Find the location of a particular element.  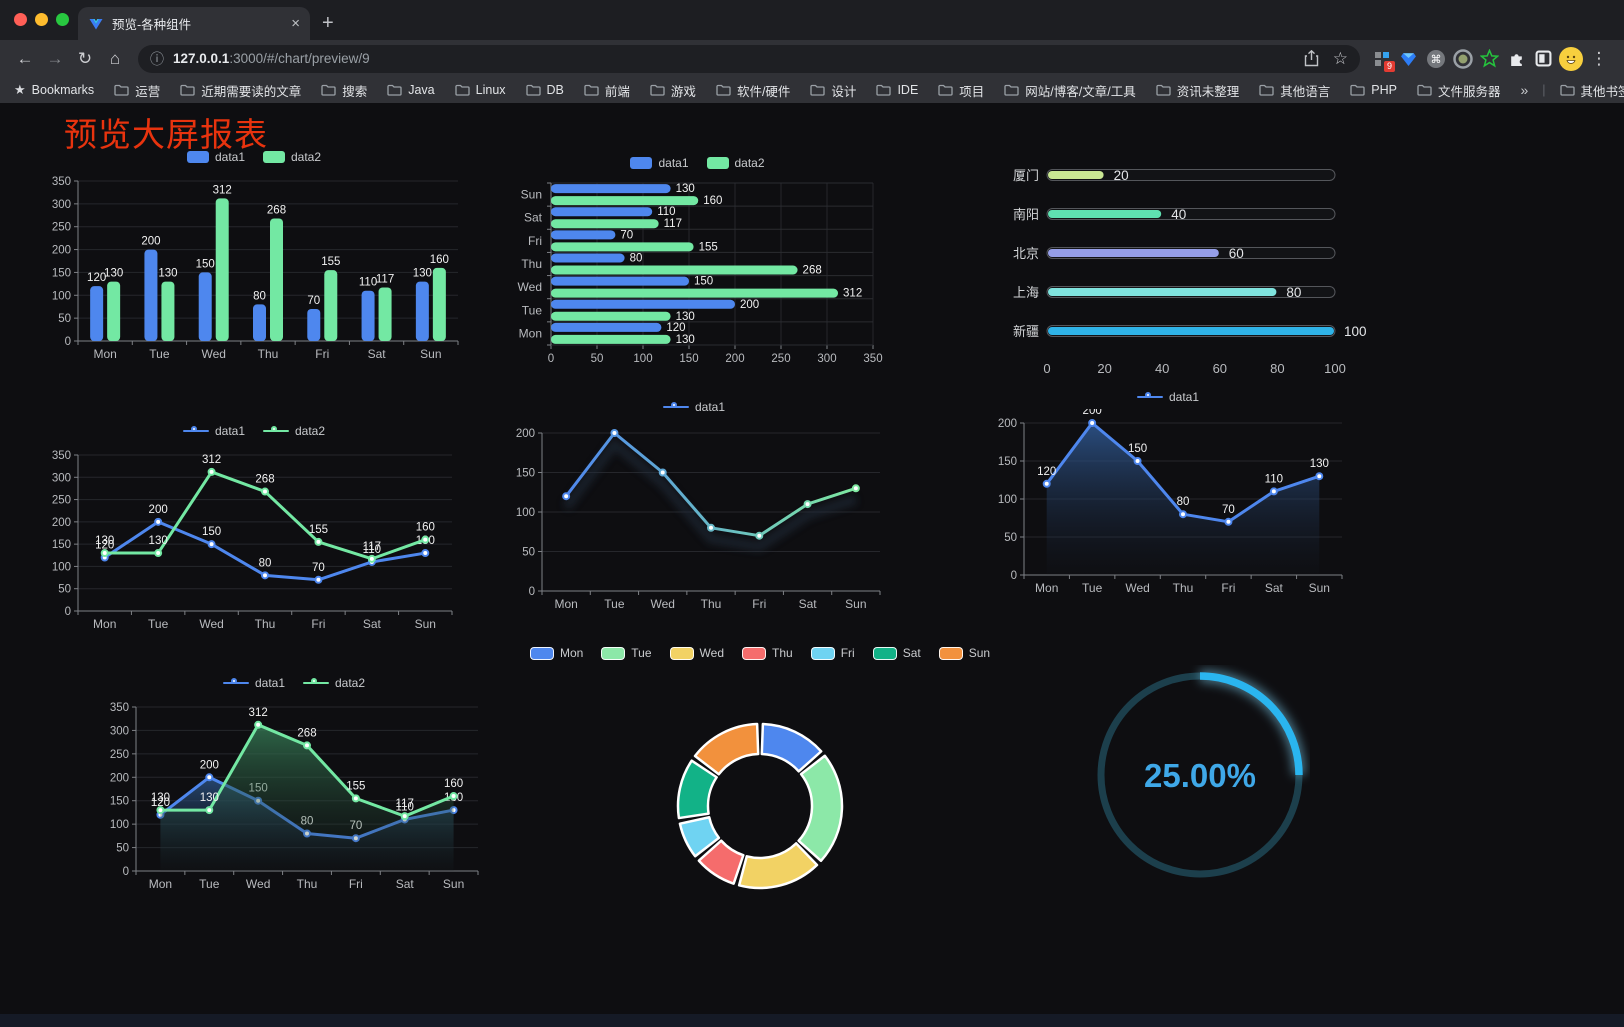

bookmarks-label: Bookmarks is located at coordinates (63, 90).